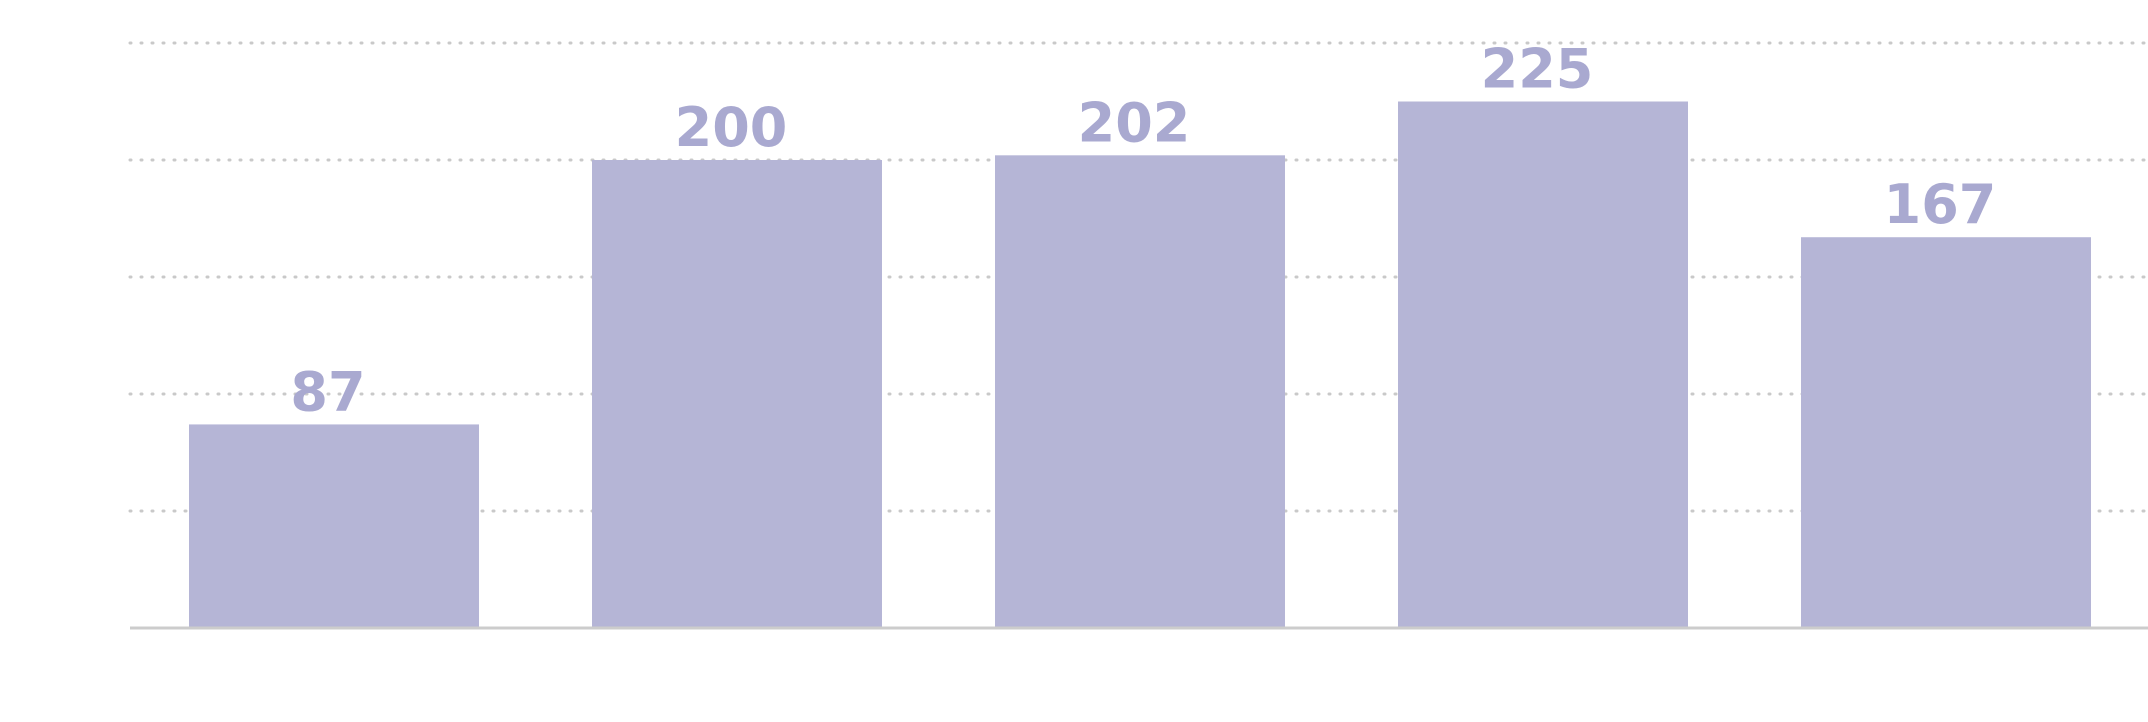  Describe the element at coordinates (1134, 122) in the screenshot. I see `bar-value-label-3: 202` at that location.